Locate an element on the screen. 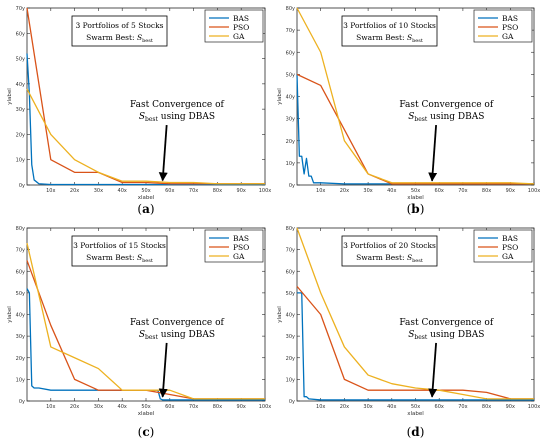 The image size is (550, 445). panel-label-open: ( is located at coordinates (140, 432).